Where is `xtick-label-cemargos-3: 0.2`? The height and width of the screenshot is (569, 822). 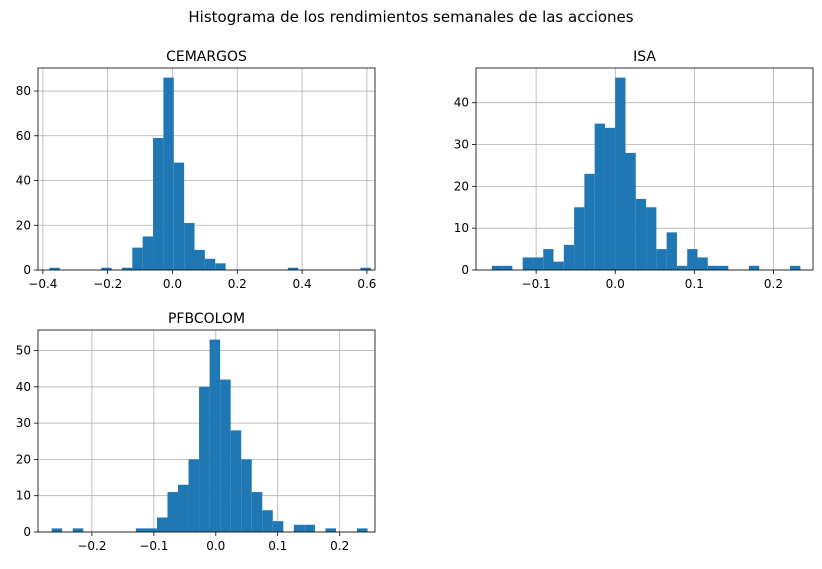 xtick-label-cemargos-3: 0.2 is located at coordinates (237, 284).